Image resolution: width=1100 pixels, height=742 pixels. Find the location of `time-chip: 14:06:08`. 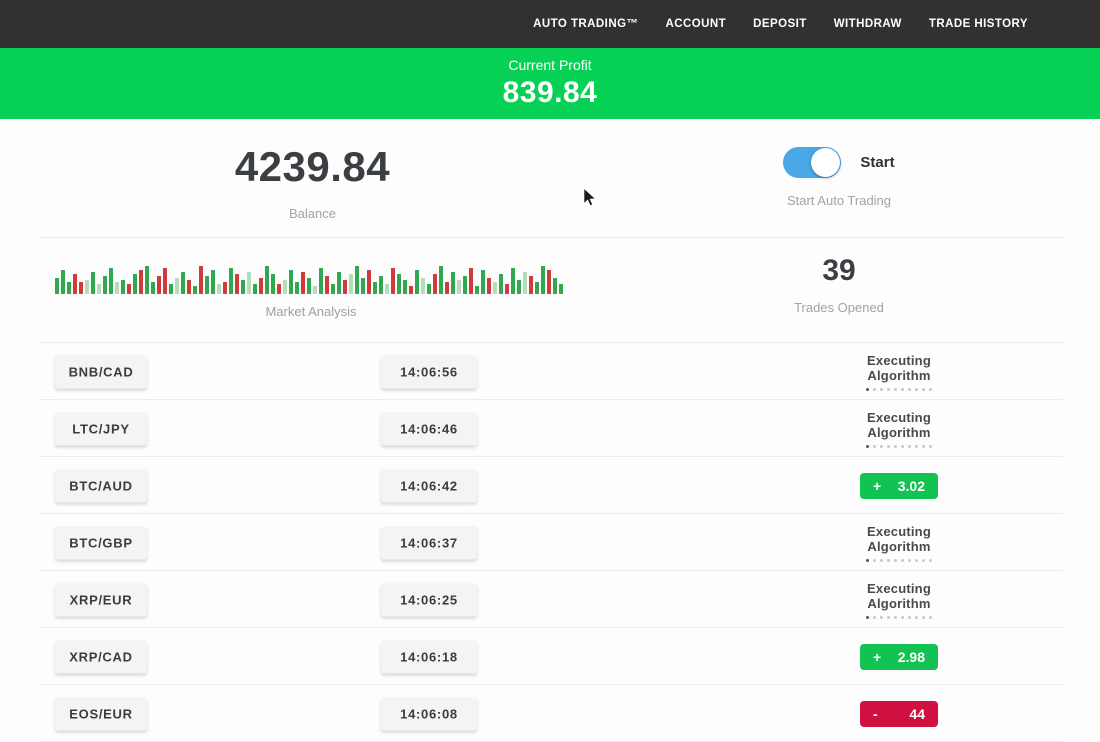

time-chip: 14:06:08 is located at coordinates (429, 713).